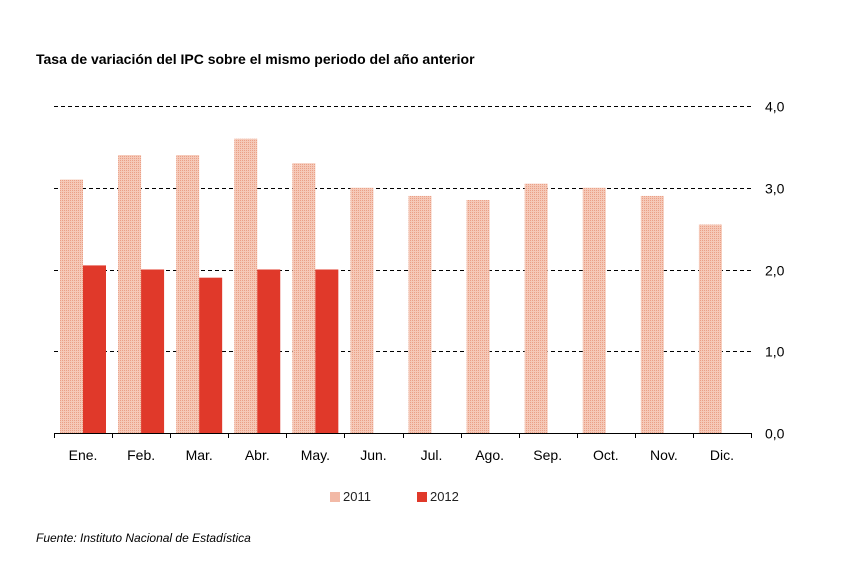  What do you see at coordinates (257, 455) in the screenshot?
I see `x-tick-label: Abr.` at bounding box center [257, 455].